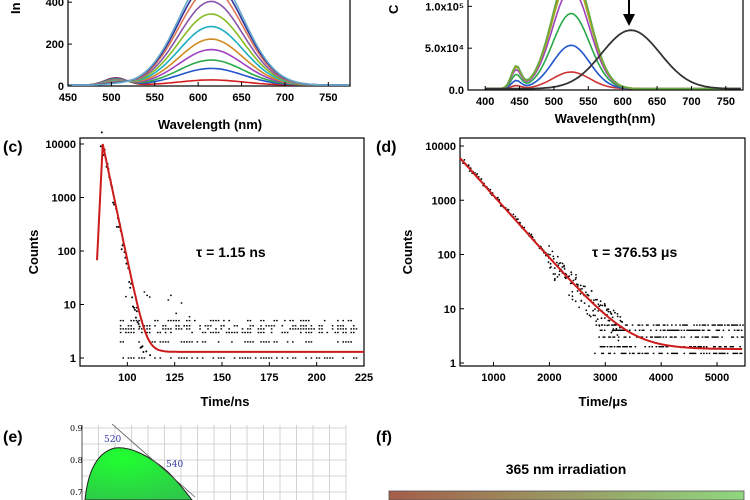  I want to click on panel-a-y-ticks: 0 200 400, so click(59, 46).